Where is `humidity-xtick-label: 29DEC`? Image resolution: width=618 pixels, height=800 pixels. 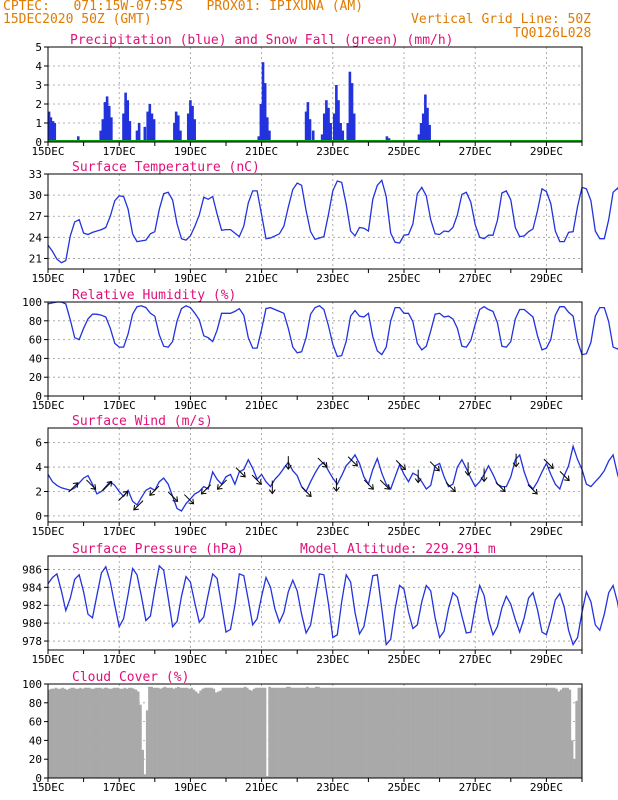
humidity-xtick-label: 29DEC is located at coordinates (546, 405).